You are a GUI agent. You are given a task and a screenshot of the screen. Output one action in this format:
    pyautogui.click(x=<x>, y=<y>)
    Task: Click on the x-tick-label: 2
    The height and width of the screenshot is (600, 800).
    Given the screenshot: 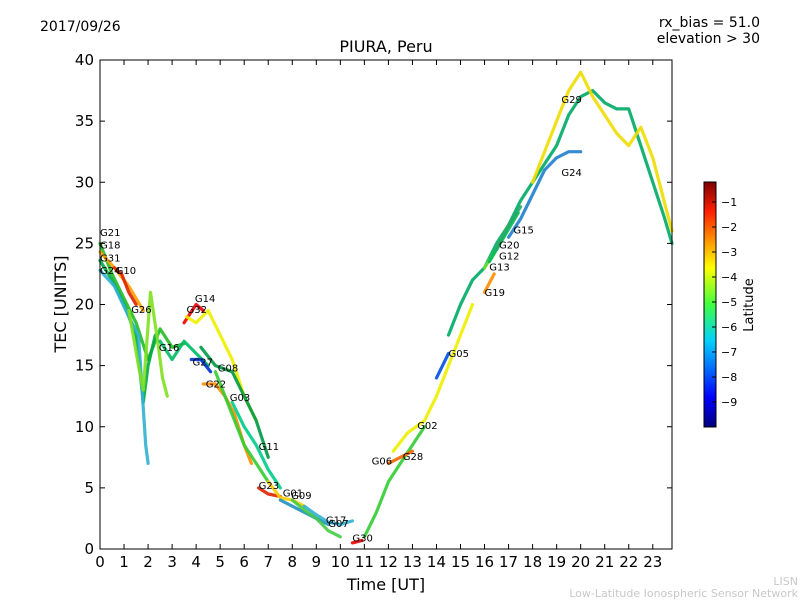 What is the action you would take?
    pyautogui.click(x=148, y=562)
    